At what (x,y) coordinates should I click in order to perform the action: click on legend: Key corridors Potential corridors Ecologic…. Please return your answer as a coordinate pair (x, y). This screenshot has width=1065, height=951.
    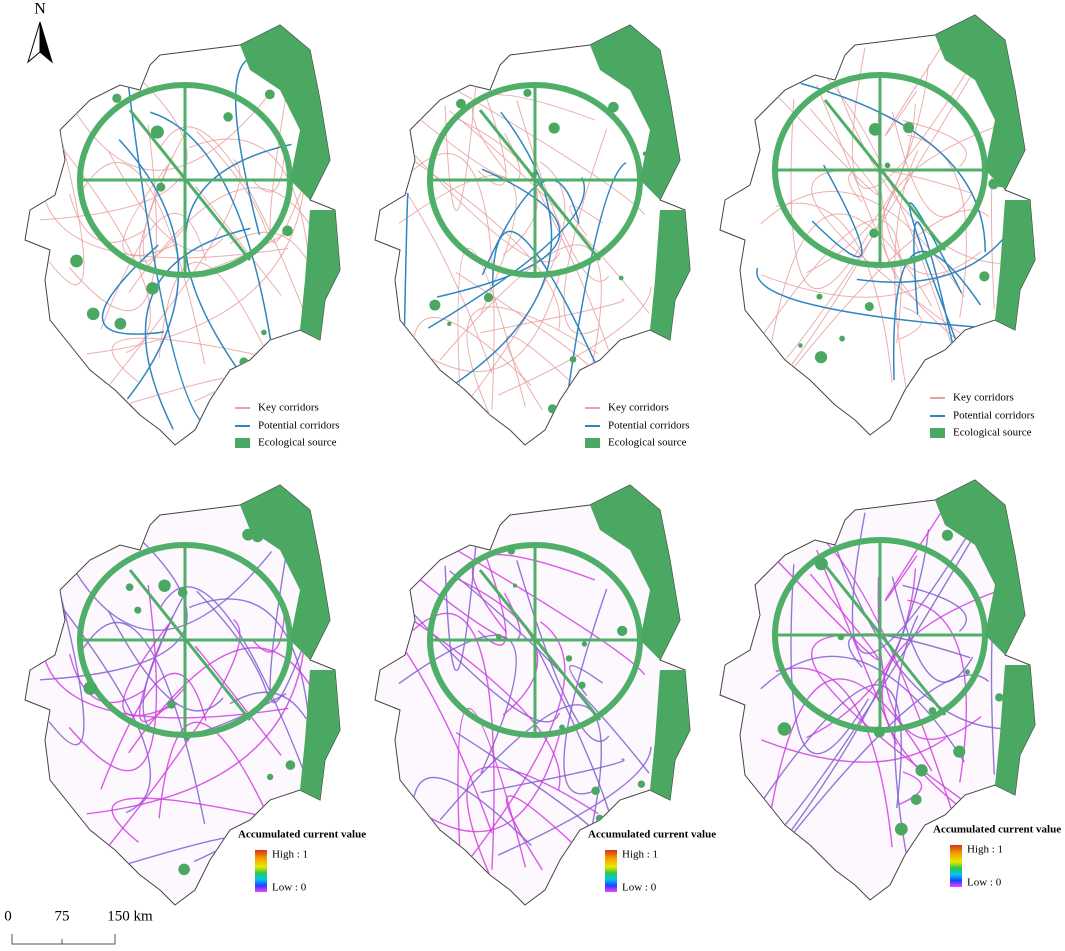
    Looking at the image, I should click on (287, 425).